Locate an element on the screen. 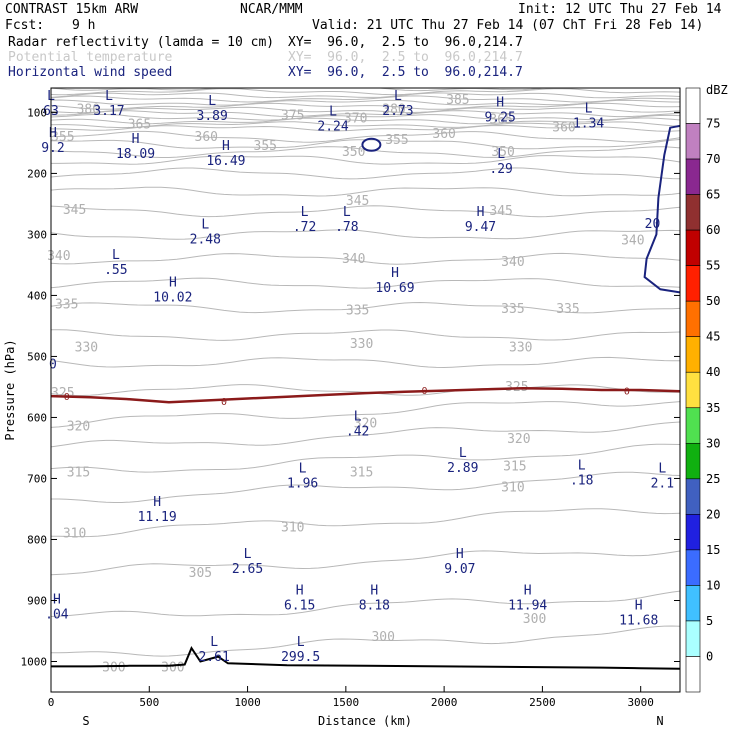 The width and height of the screenshot is (740, 740). jet-core-contour is located at coordinates (520, 209).